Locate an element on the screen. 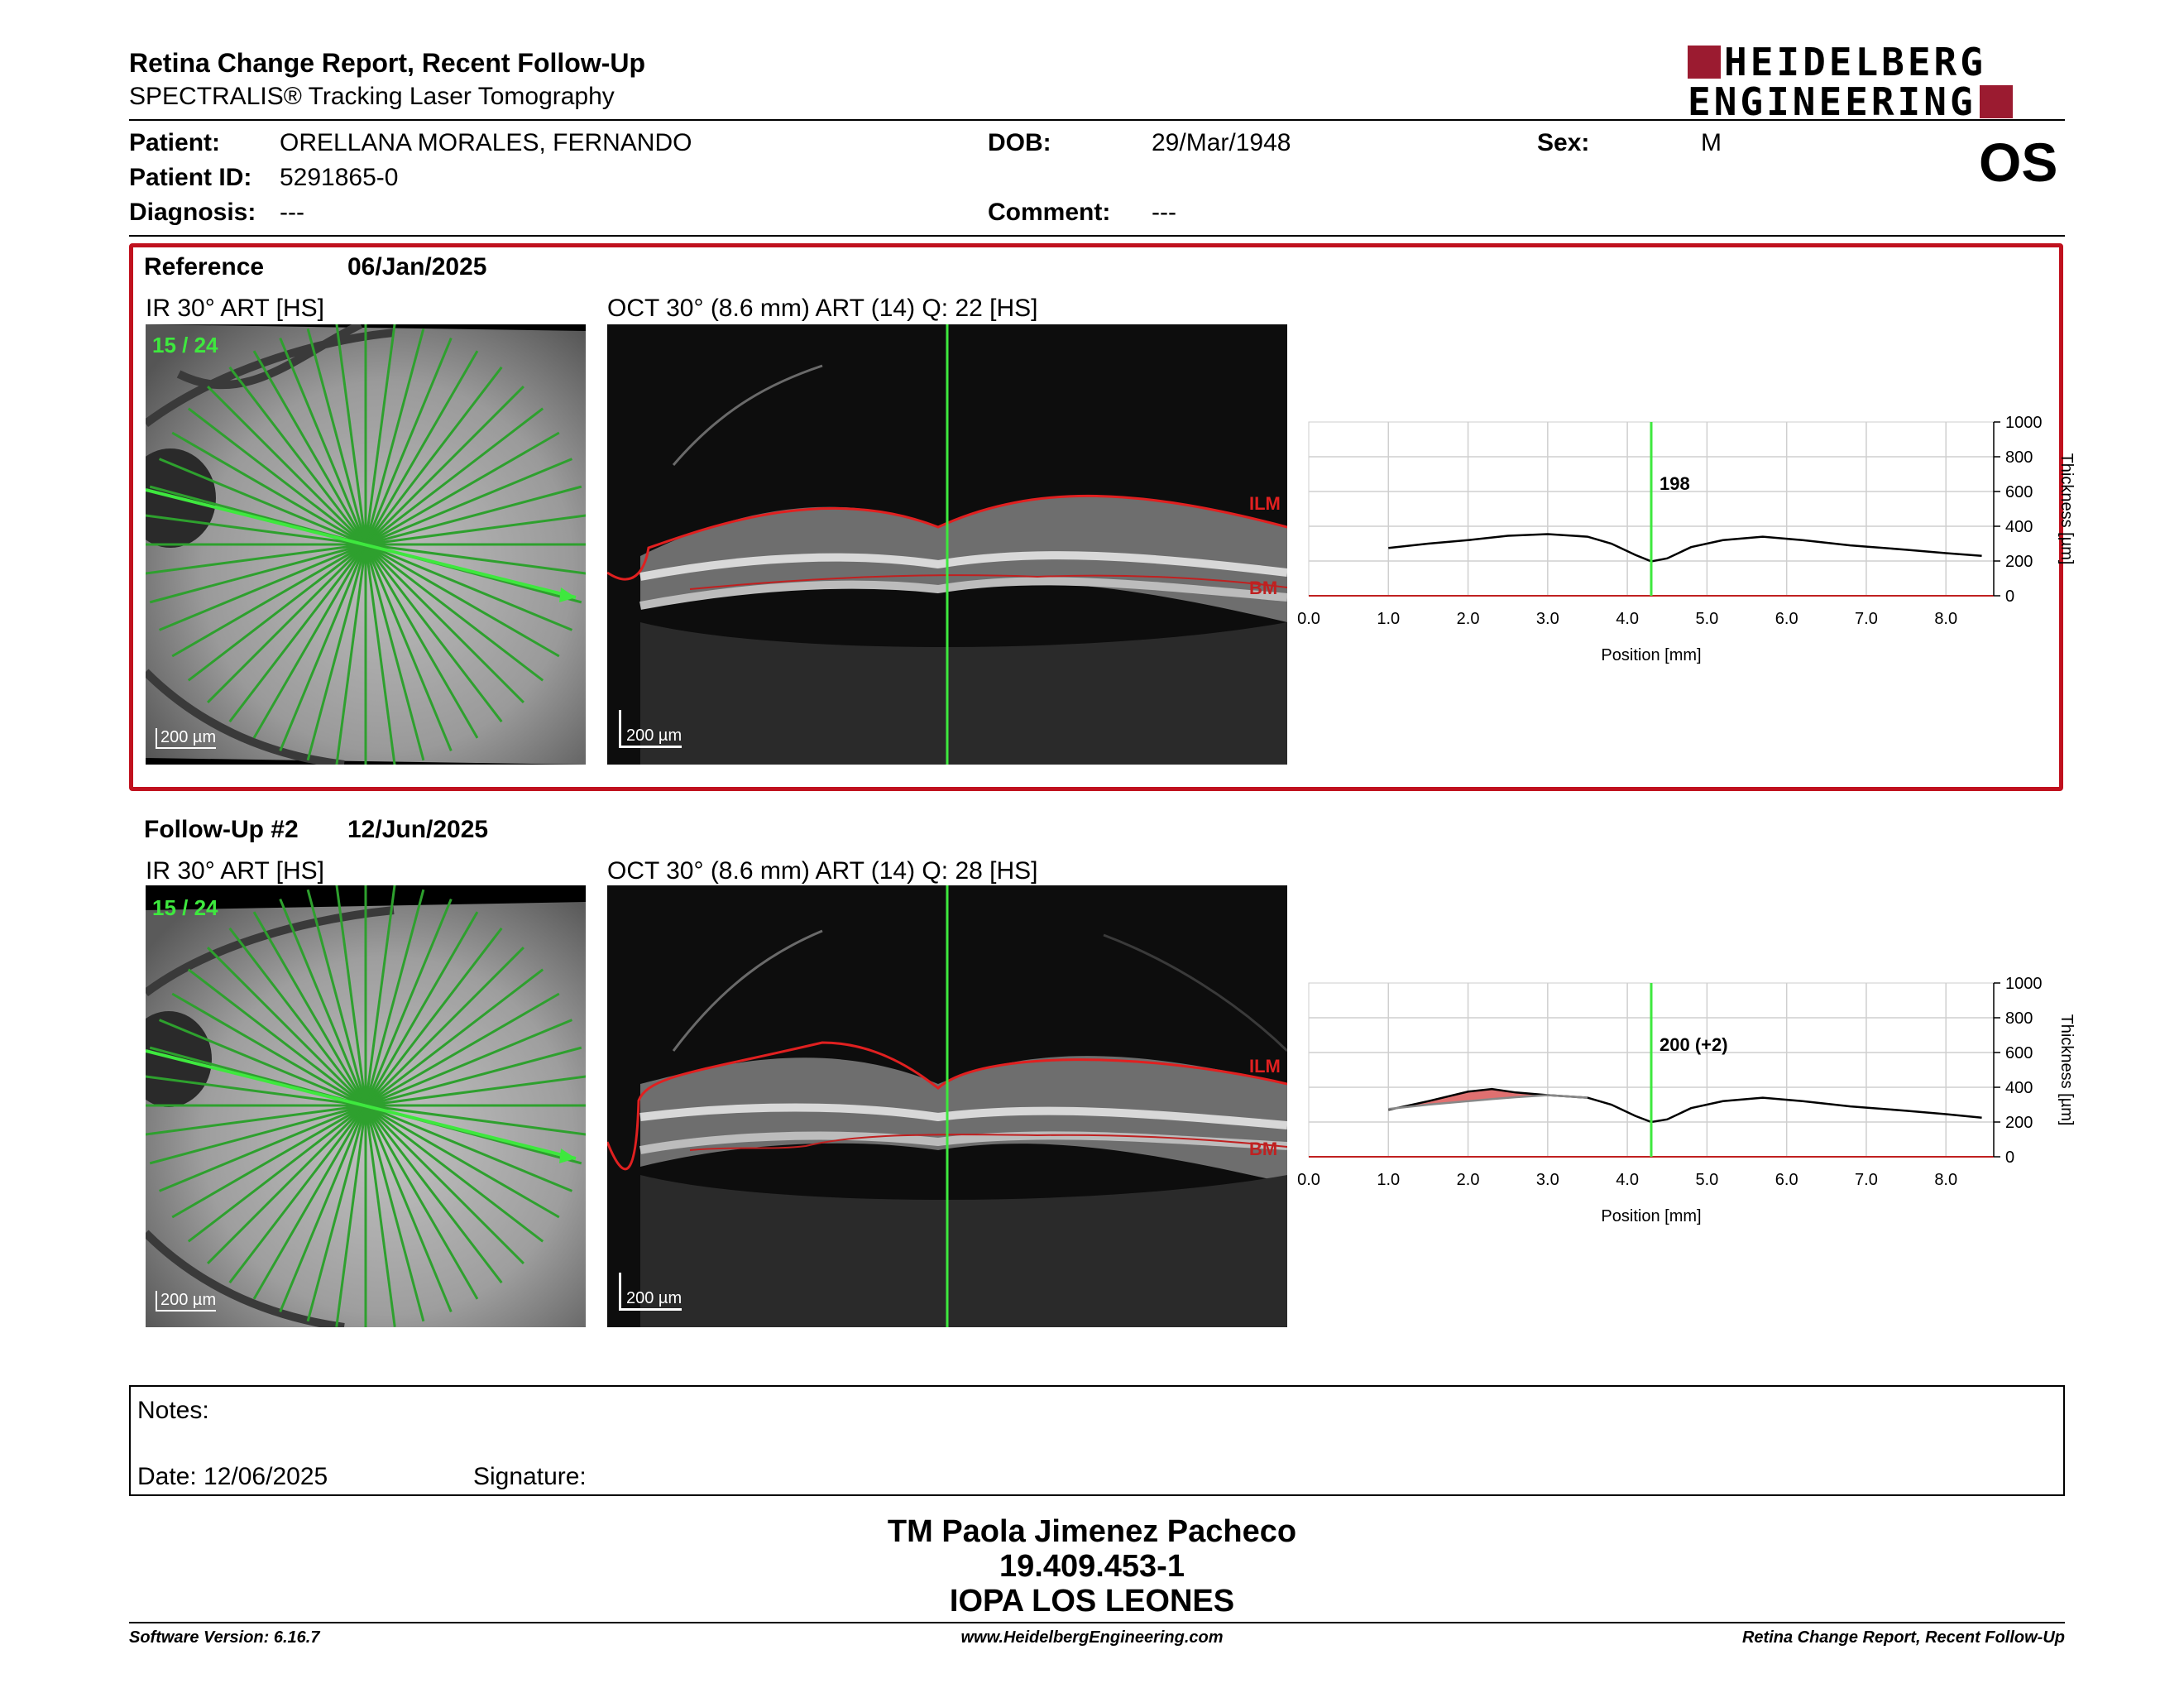 The height and width of the screenshot is (1688, 2184). reference-oct-label: OCT 30° (8.6 mm) ART (14) Q: 22 [HS] is located at coordinates (822, 308).